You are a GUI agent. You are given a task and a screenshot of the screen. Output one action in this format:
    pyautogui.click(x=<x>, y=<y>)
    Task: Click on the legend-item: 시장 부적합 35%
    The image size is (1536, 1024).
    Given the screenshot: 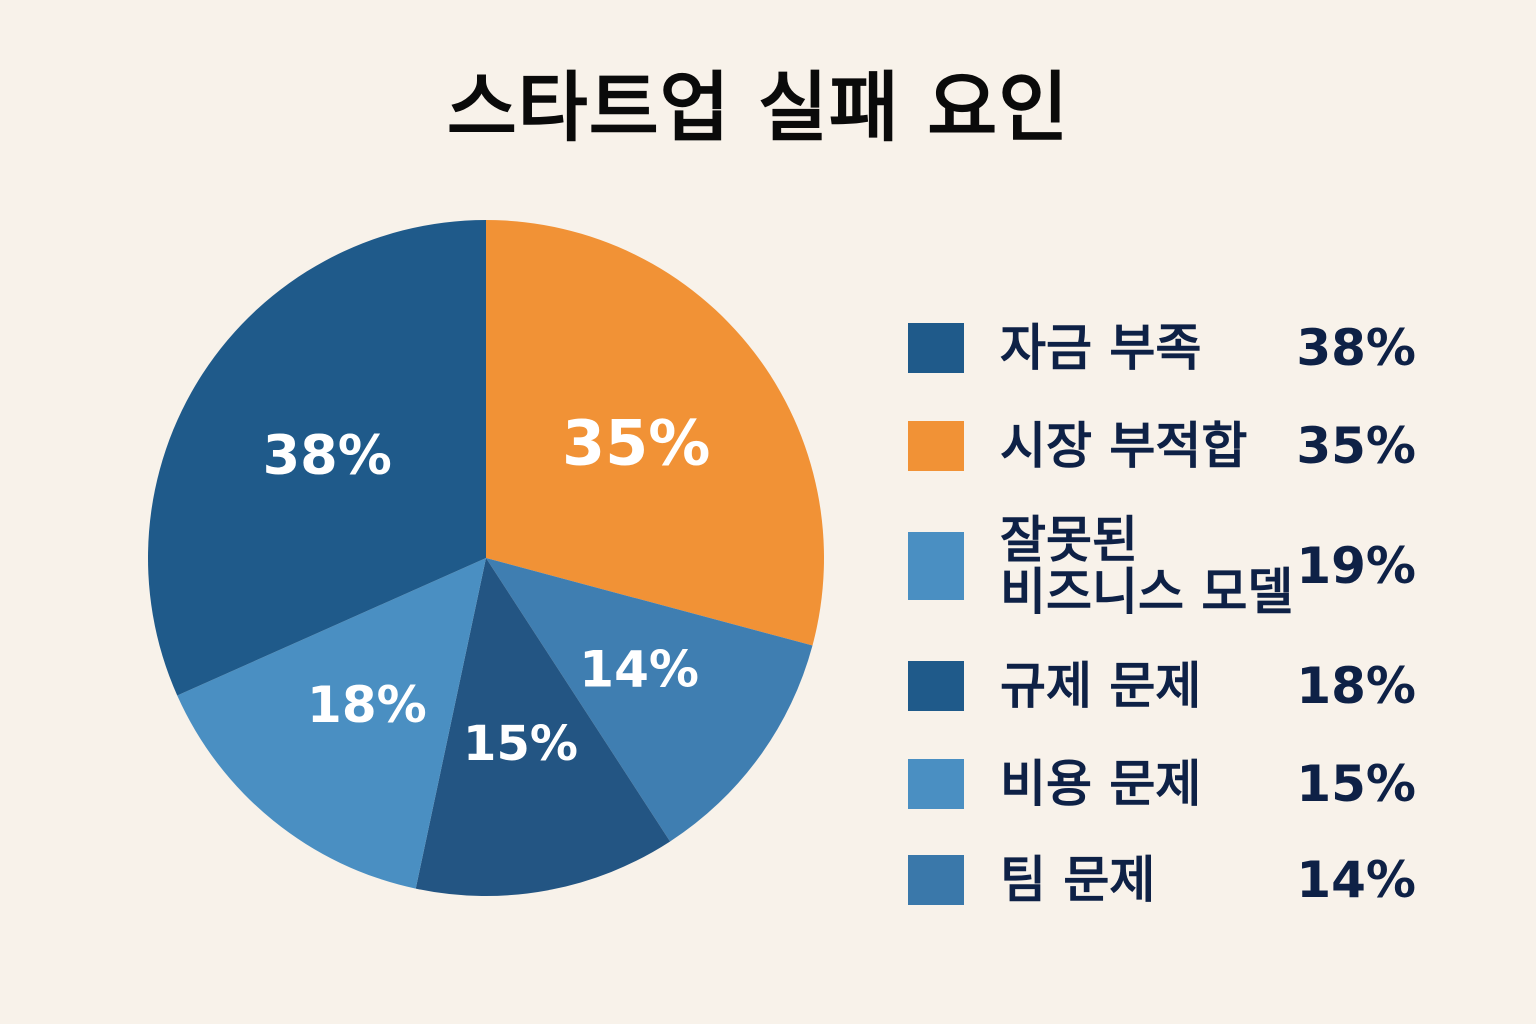 What is the action you would take?
    pyautogui.click(x=1178, y=446)
    